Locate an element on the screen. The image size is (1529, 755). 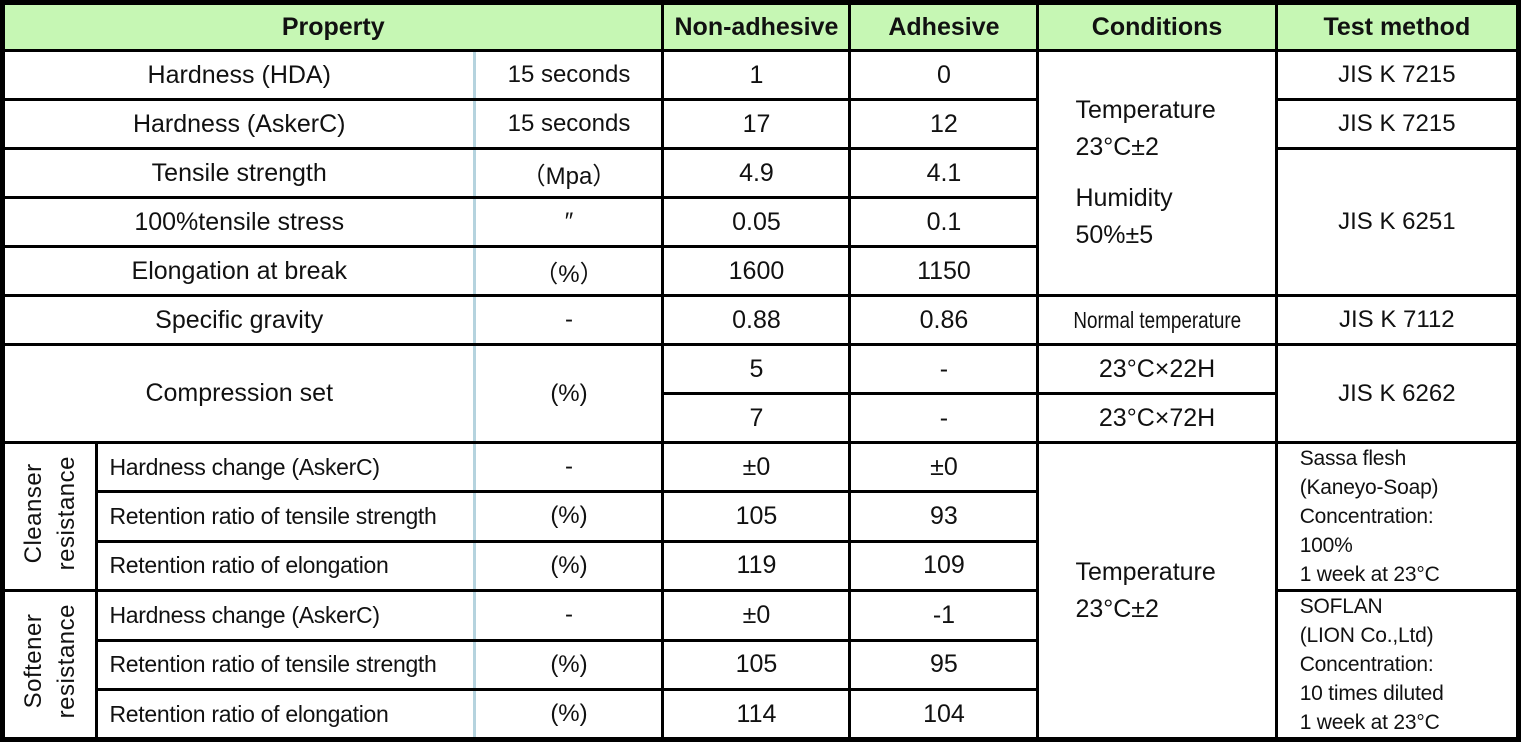
cell-softener-retention-tensile-unit: (%) is located at coordinates (569, 665).